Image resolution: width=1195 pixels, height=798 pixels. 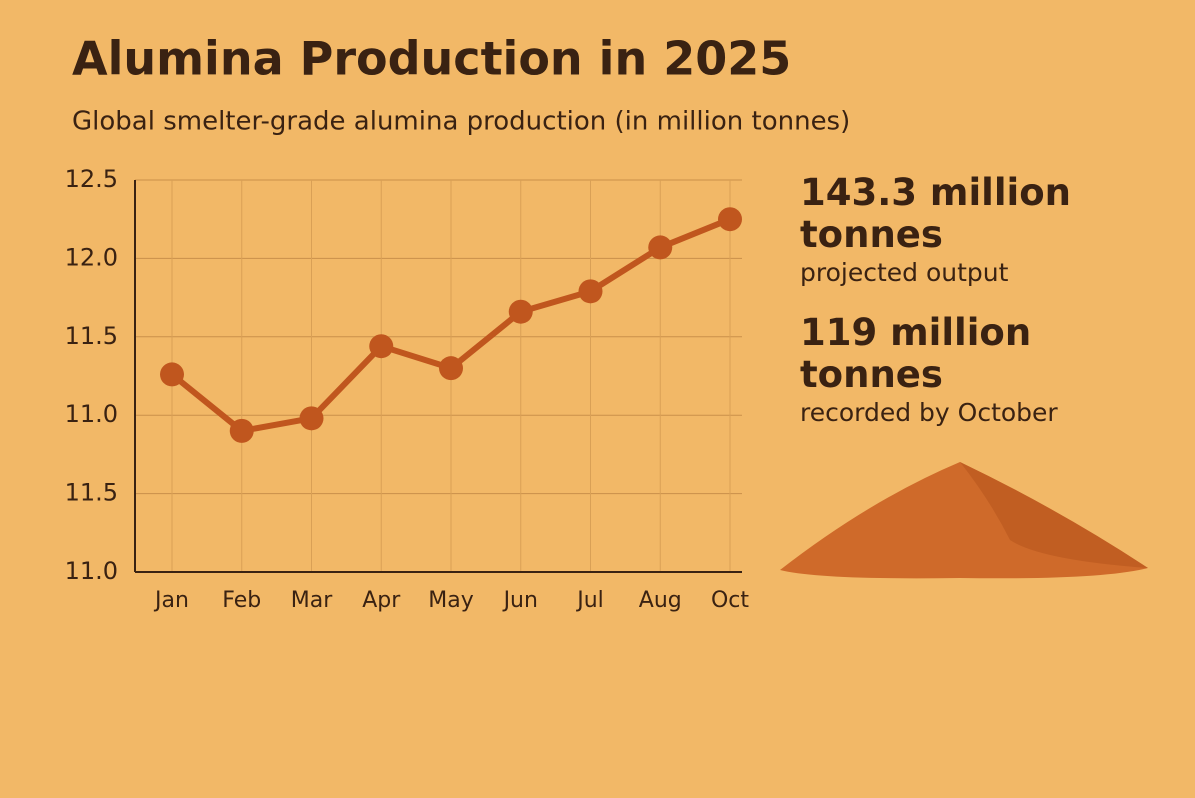 I want to click on x-tick-label: Apr, so click(x=381, y=600).